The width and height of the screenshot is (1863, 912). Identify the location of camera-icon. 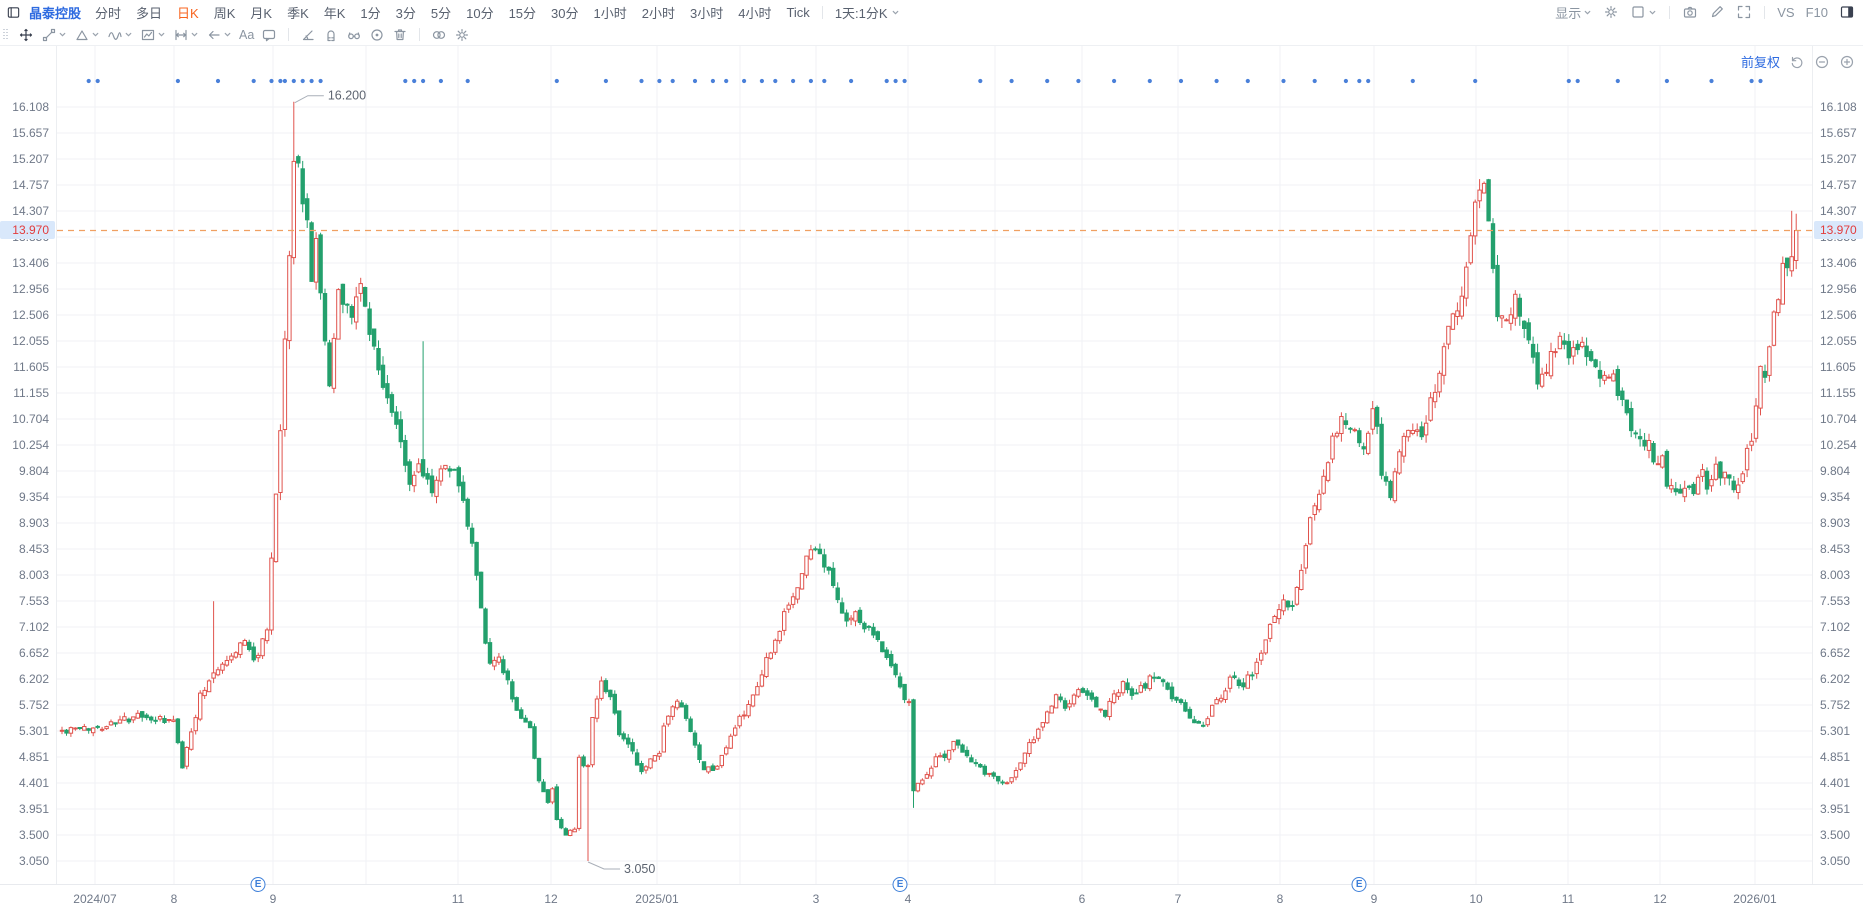
(1690, 12).